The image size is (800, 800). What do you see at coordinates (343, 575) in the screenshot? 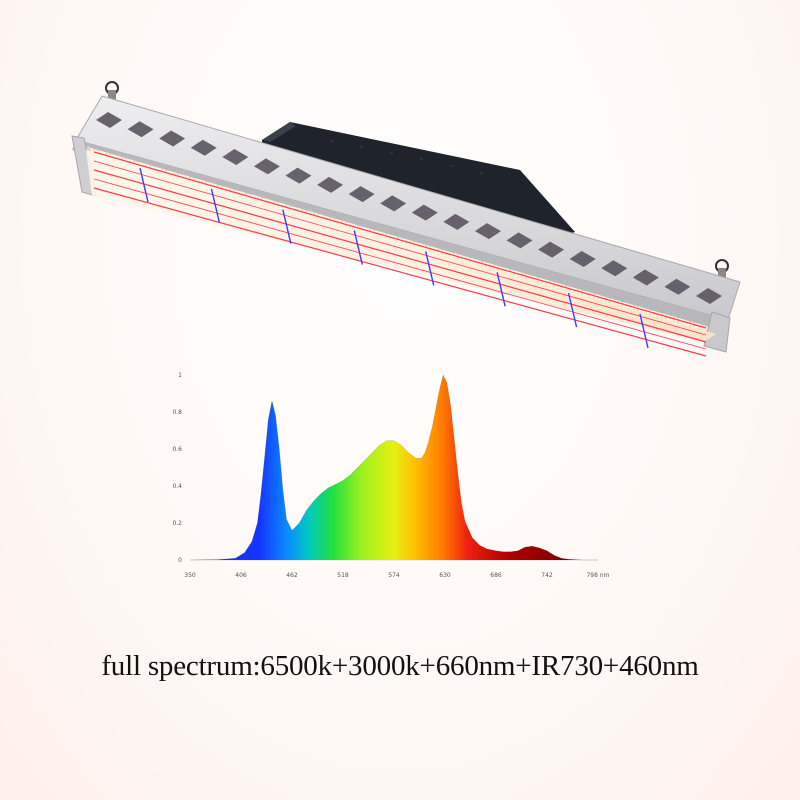
I see `x-tick-label: 518` at bounding box center [343, 575].